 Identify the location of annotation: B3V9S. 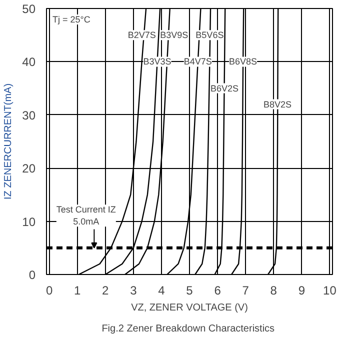
(174, 35).